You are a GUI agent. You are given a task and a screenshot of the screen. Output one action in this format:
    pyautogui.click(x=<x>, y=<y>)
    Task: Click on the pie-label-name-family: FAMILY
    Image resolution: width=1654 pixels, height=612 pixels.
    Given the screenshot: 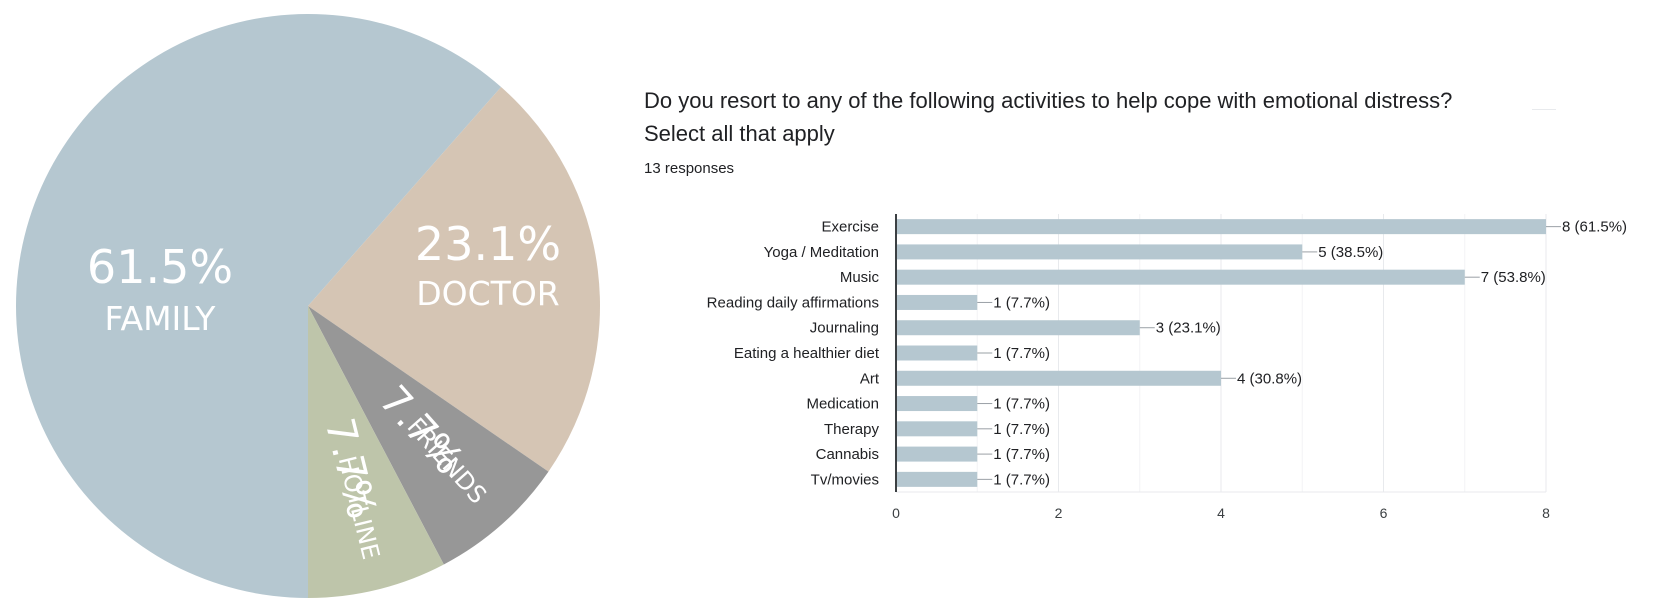 What is the action you would take?
    pyautogui.click(x=161, y=318)
    